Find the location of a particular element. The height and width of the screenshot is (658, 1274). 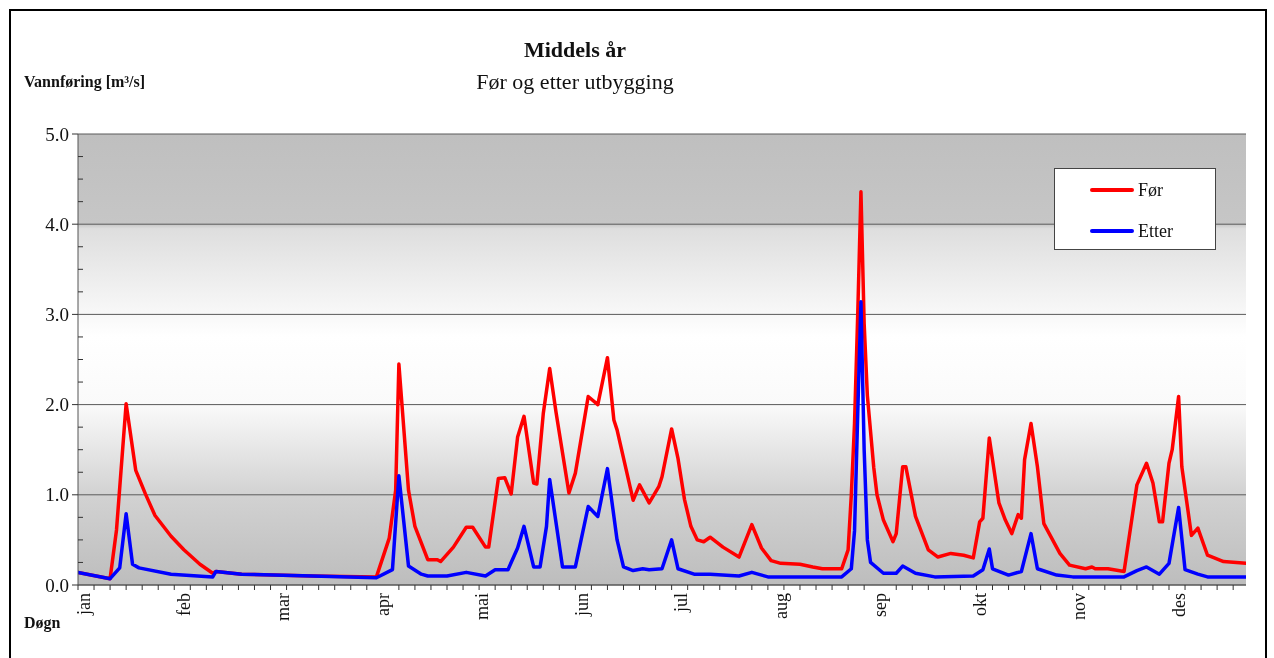

y-tick-label: 3.0 is located at coordinates (57, 314).